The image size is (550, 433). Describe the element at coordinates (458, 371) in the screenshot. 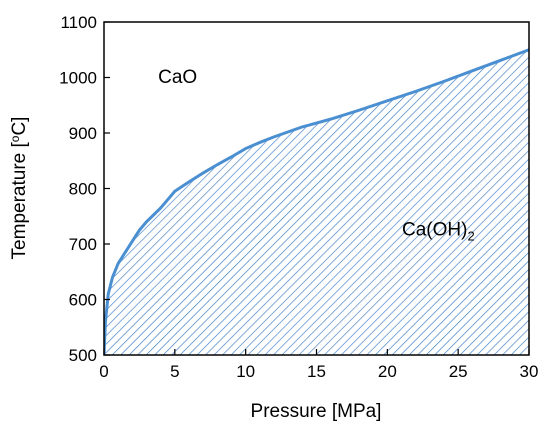

I see `x-tick-label: 25` at that location.